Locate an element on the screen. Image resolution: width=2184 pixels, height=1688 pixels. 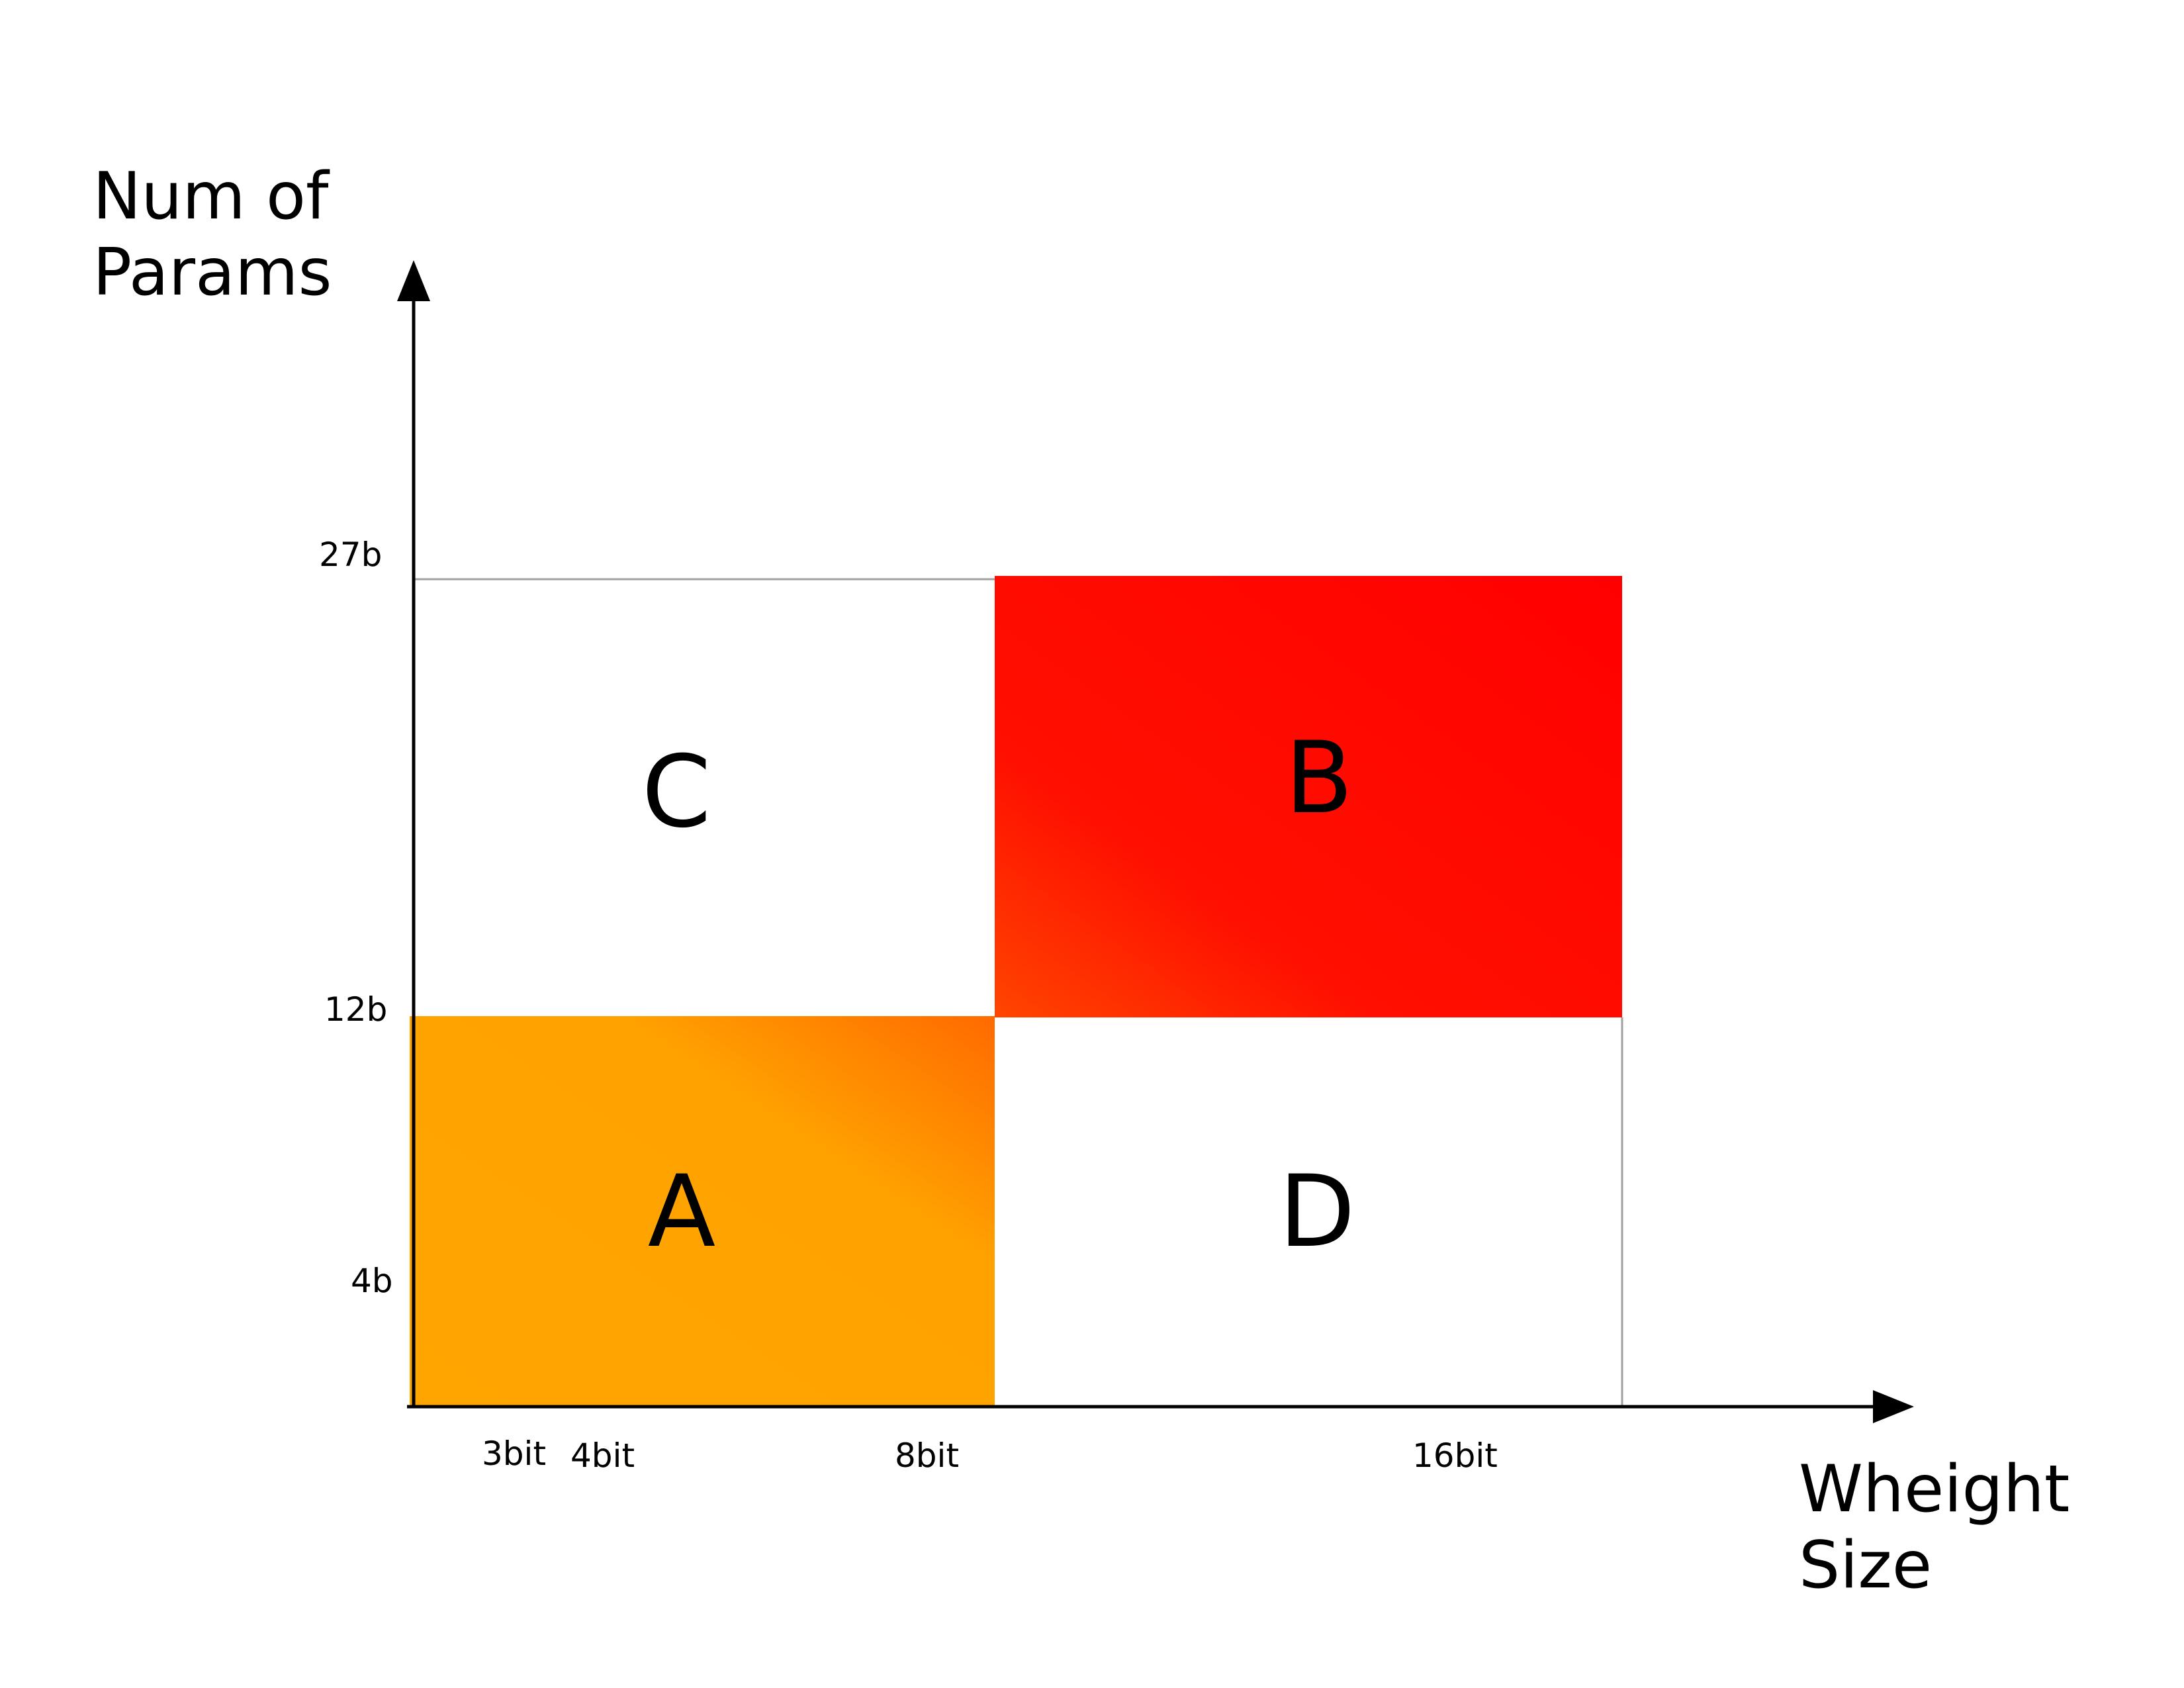
y-axis-title-line-1: Num of is located at coordinates (211, 196).